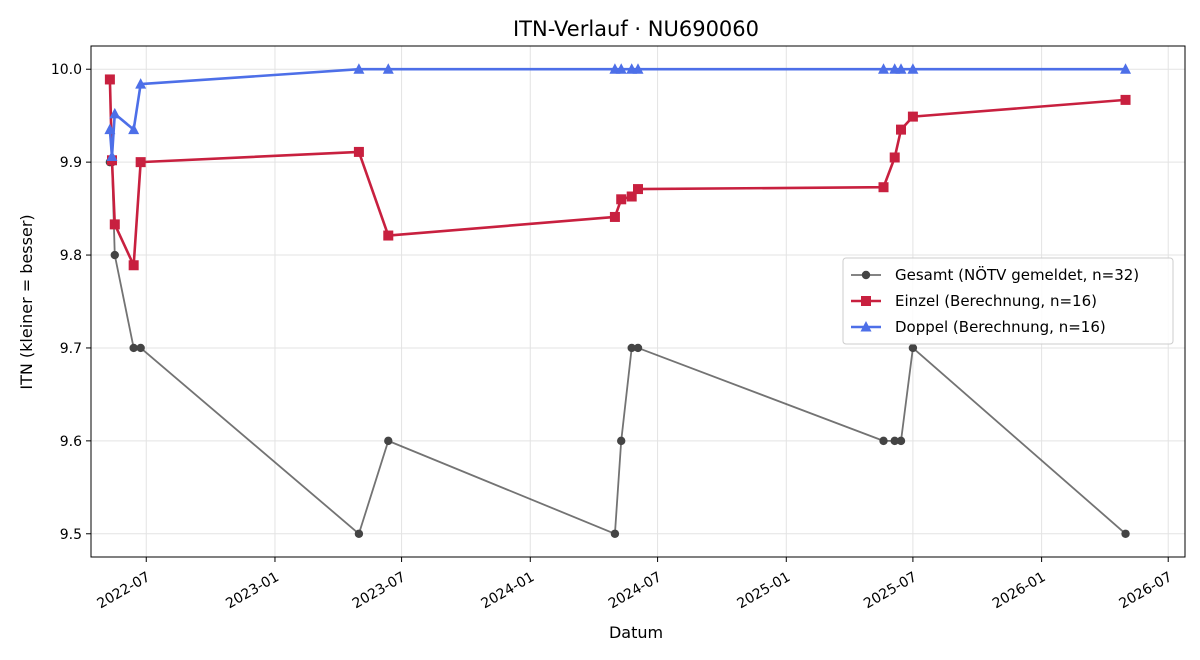 The width and height of the screenshot is (1200, 660). I want to click on legend-label: Einzel (Berechnung, n=16), so click(996, 301).